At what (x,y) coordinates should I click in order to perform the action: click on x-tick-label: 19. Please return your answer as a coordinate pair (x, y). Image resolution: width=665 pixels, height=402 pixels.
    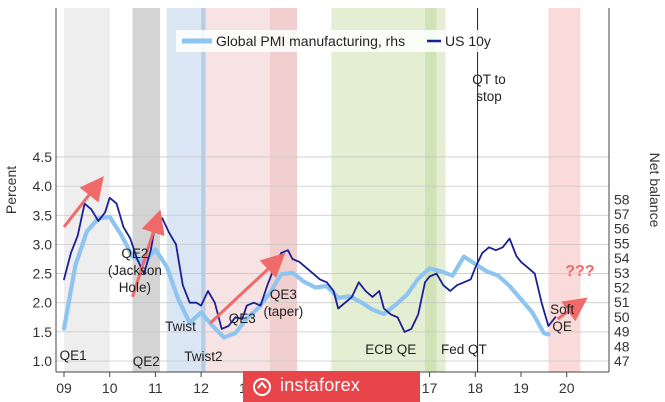
    Looking at the image, I should click on (521, 388).